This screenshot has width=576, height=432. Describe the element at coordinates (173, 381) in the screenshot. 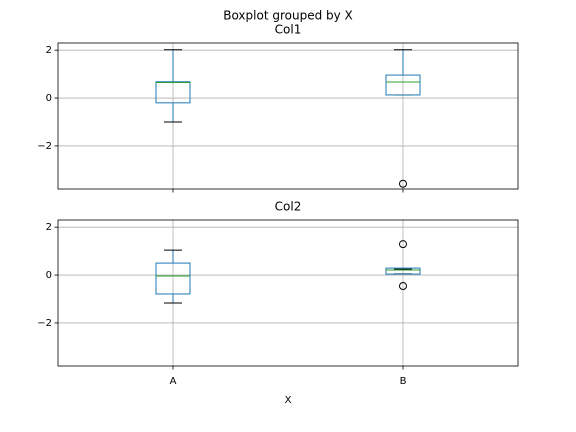

I see `x-tick-label: A` at that location.